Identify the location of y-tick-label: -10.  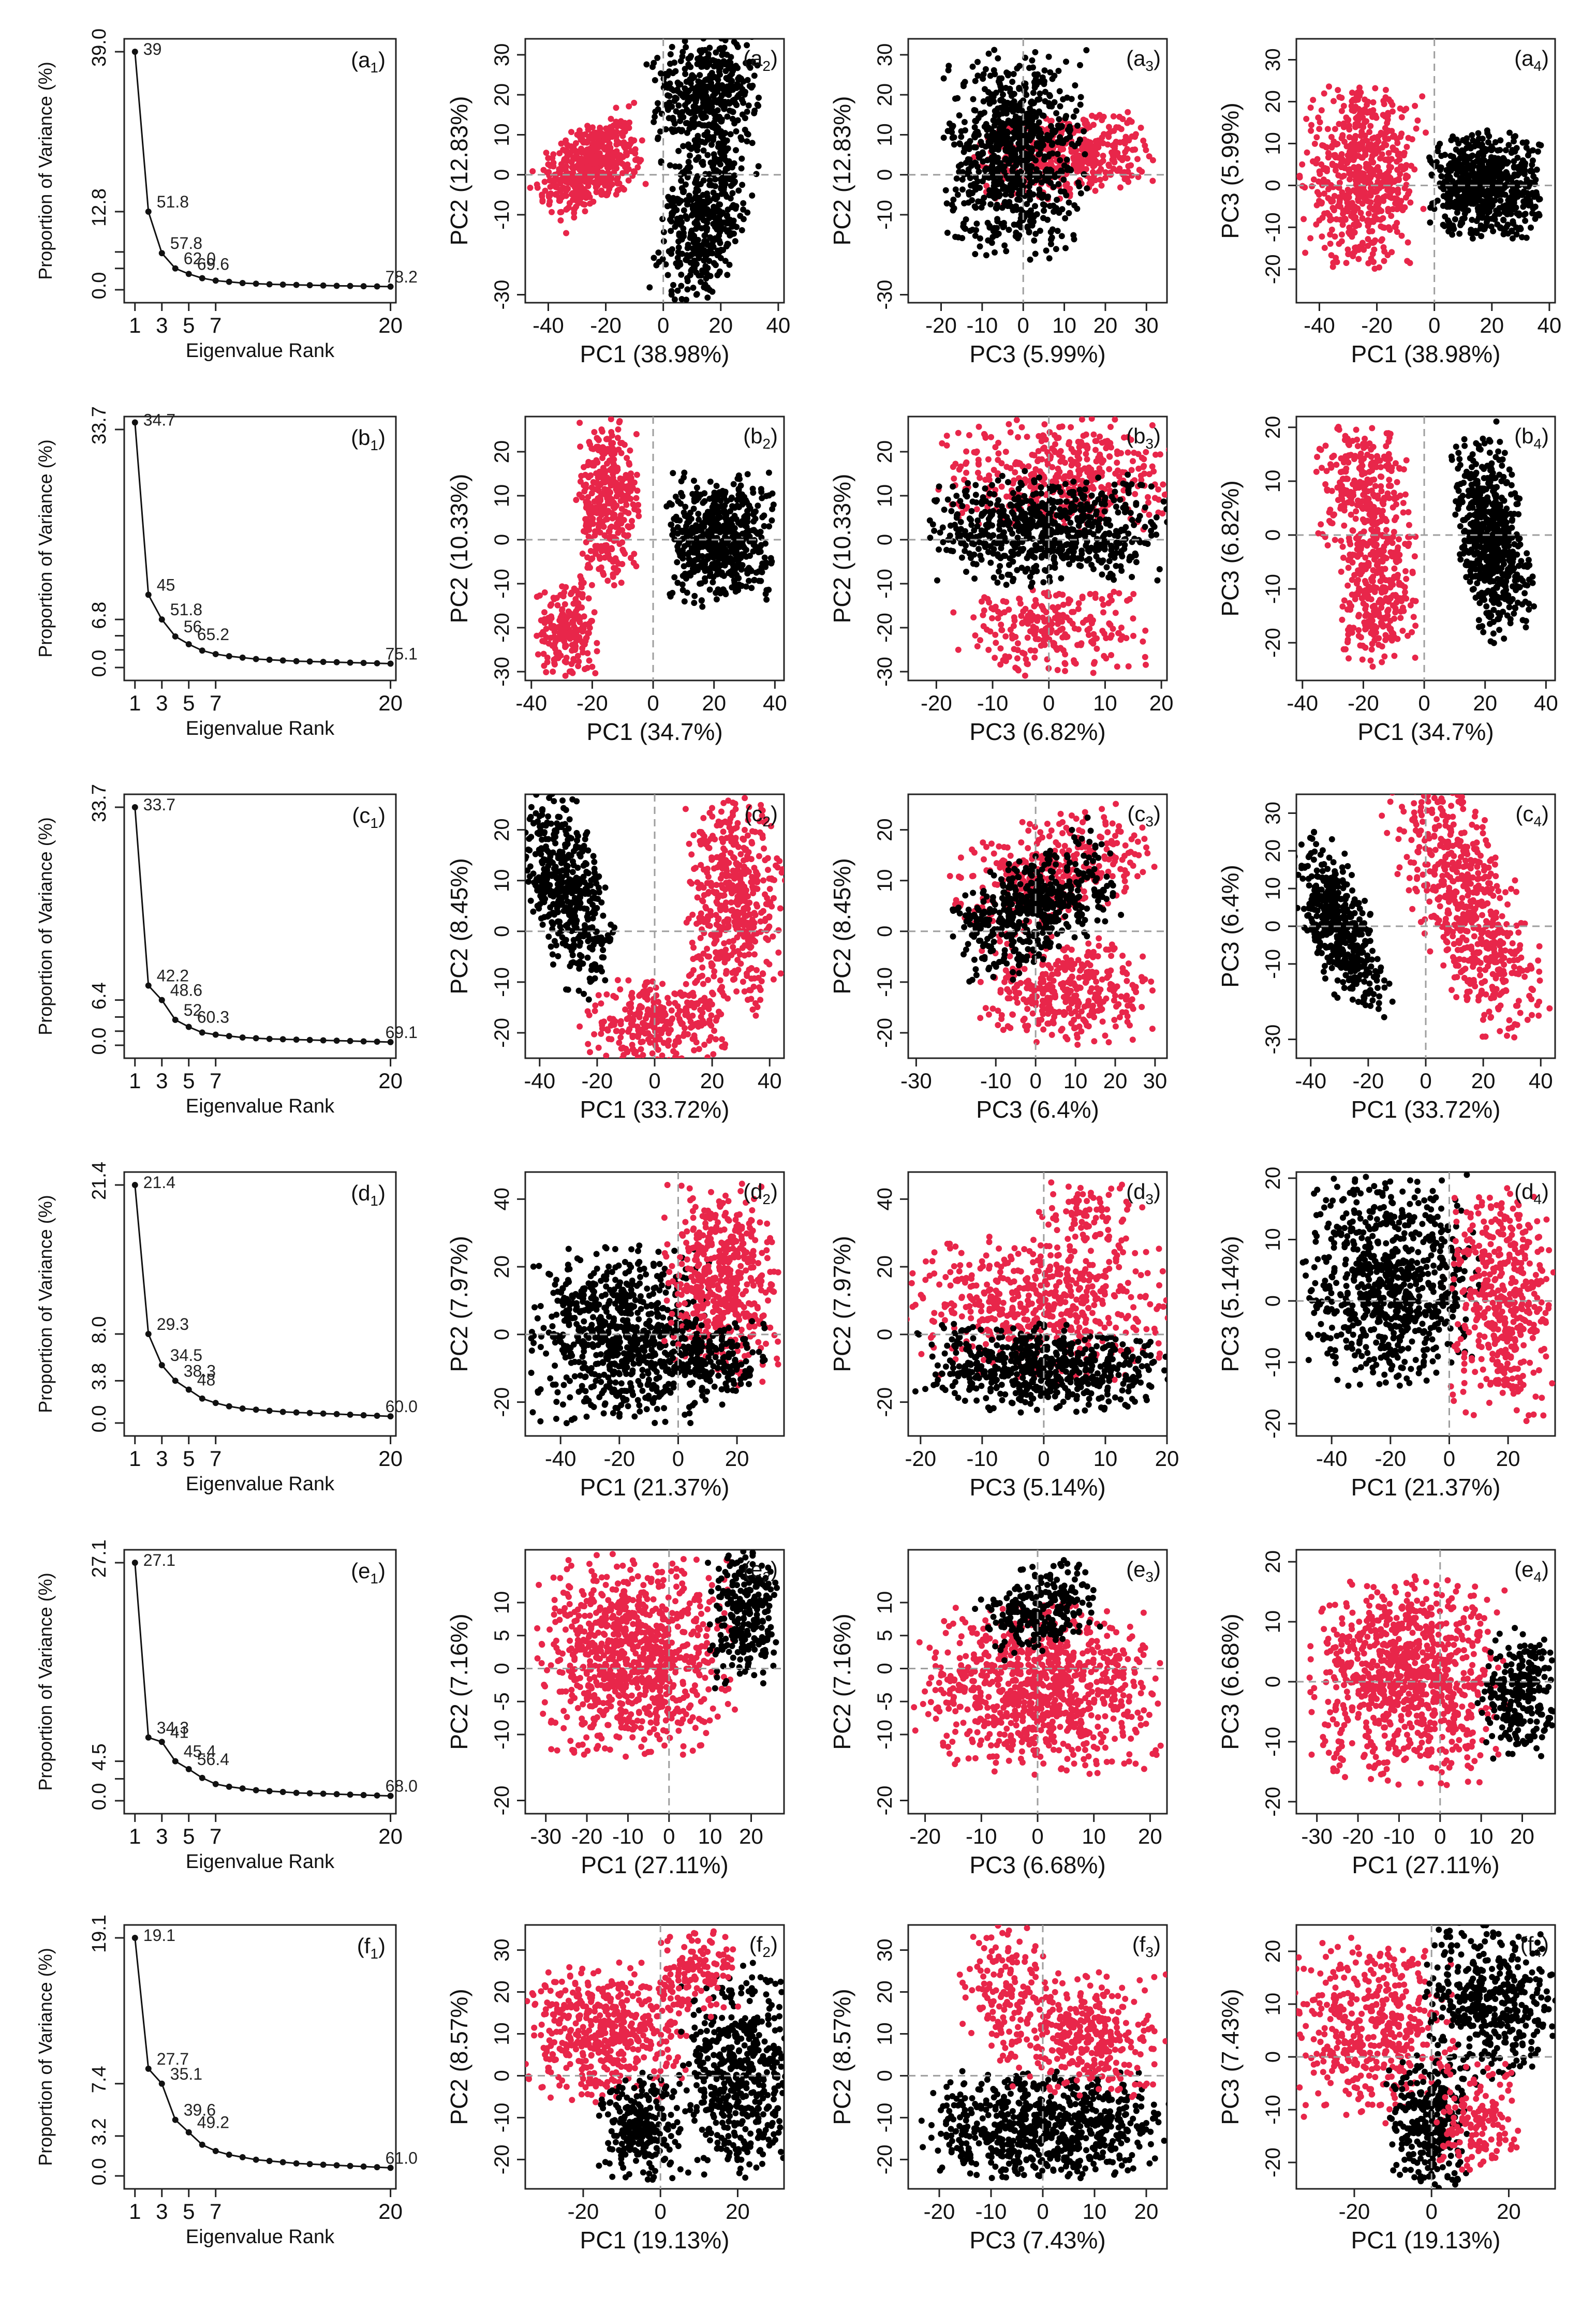
(502, 215).